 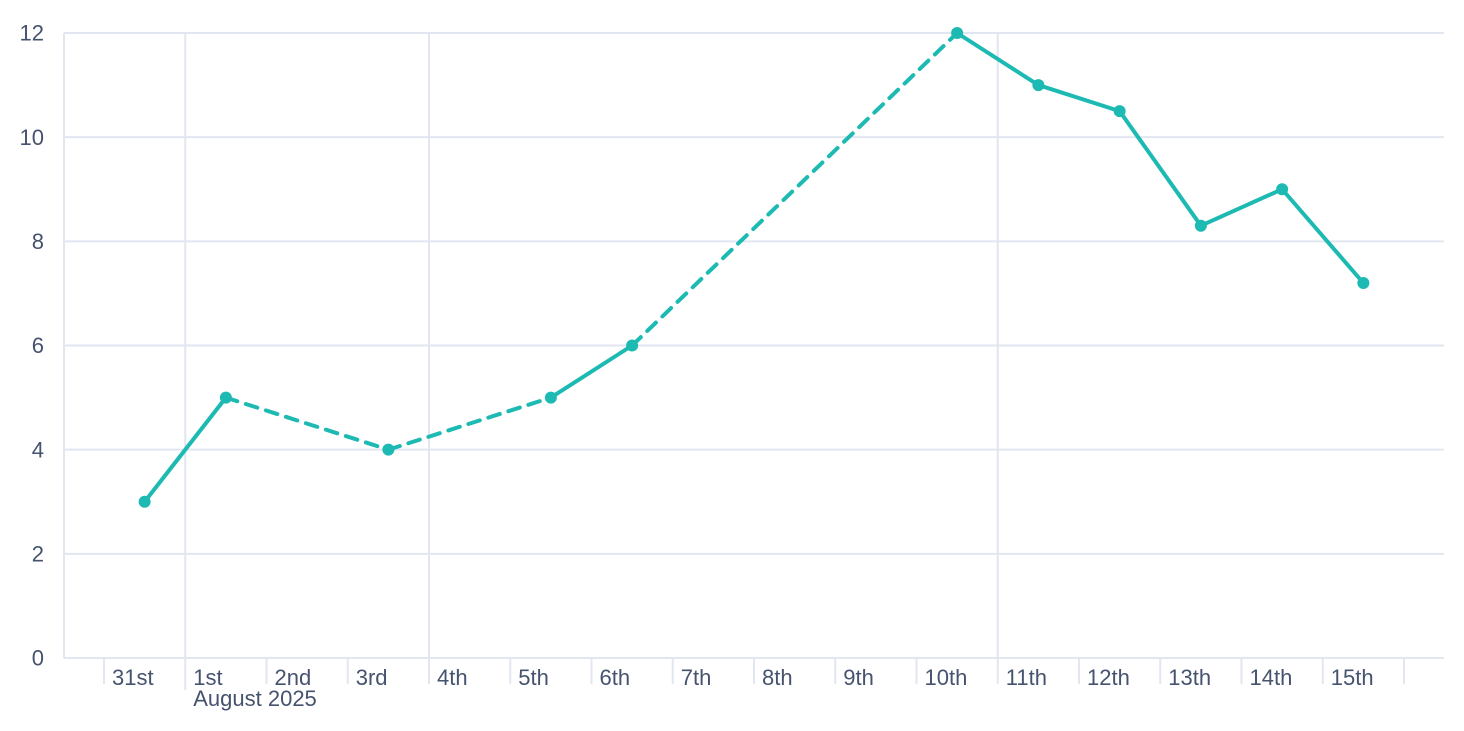 What do you see at coordinates (32, 137) in the screenshot?
I see `y-tick-label: 10` at bounding box center [32, 137].